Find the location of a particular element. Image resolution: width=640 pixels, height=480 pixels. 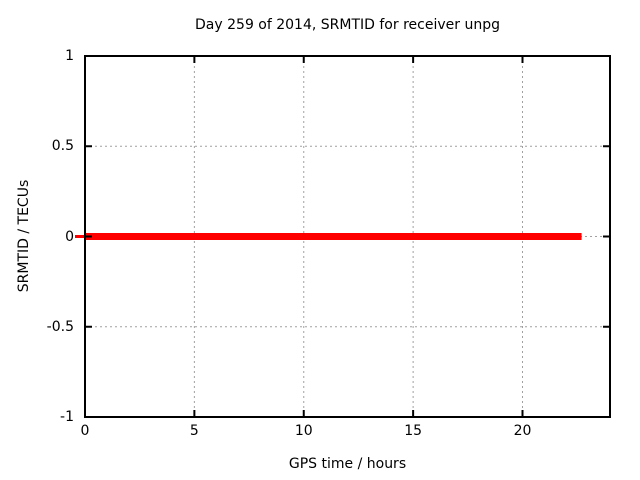

y-tick-label: 0.5 is located at coordinates (62, 146).